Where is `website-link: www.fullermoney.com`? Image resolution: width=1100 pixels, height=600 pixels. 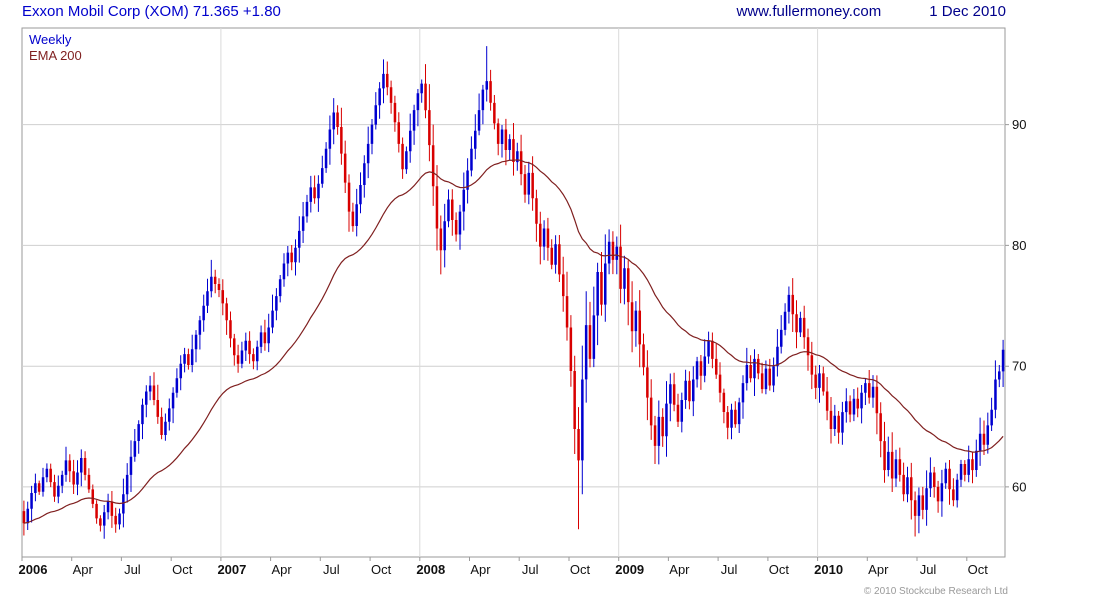 website-link: www.fullermoney.com is located at coordinates (809, 11).